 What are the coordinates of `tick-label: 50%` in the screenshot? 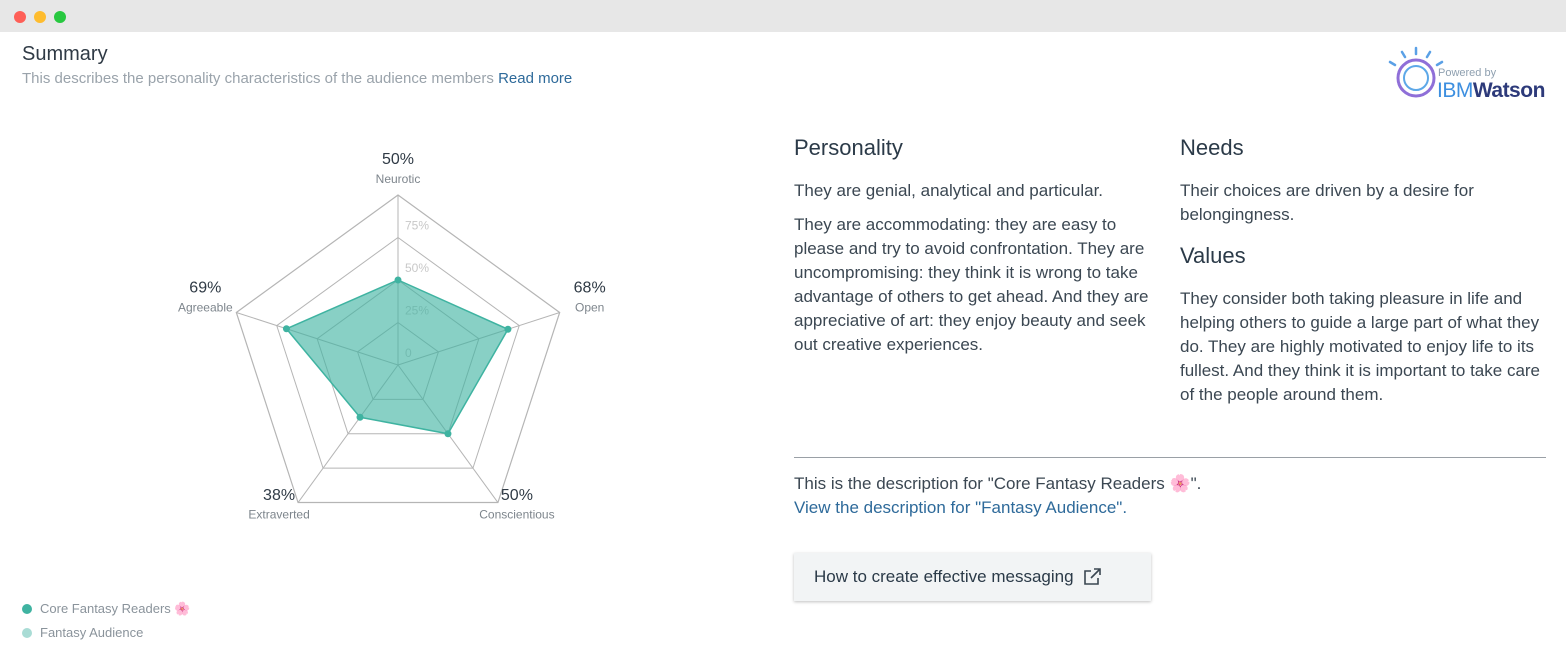 It's located at (417, 268).